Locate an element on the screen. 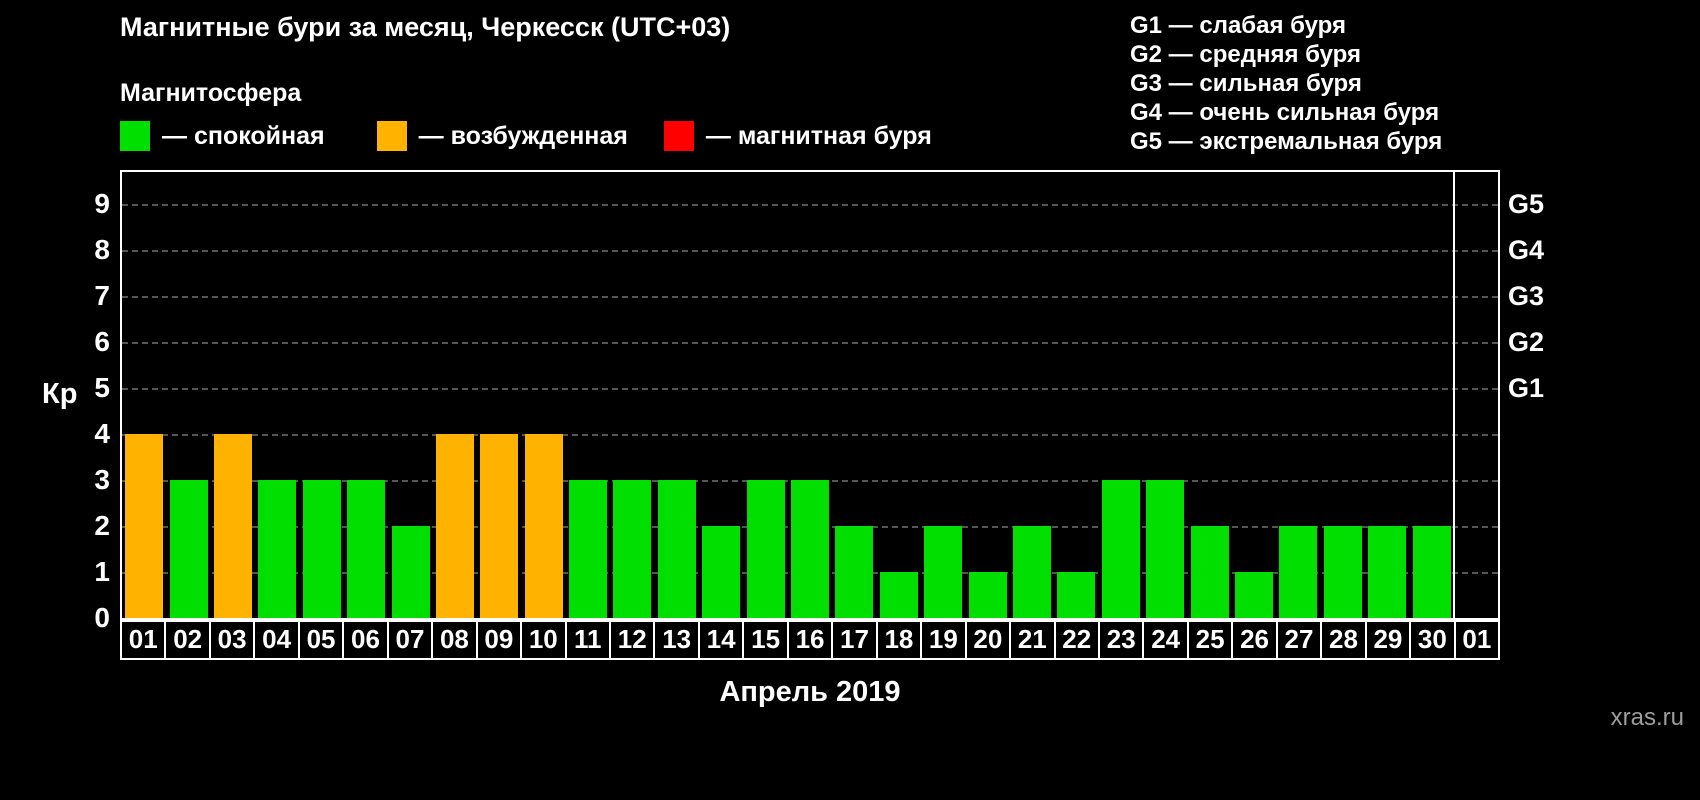 The height and width of the screenshot is (800, 1700). x-day-label-14: 14 is located at coordinates (721, 640).